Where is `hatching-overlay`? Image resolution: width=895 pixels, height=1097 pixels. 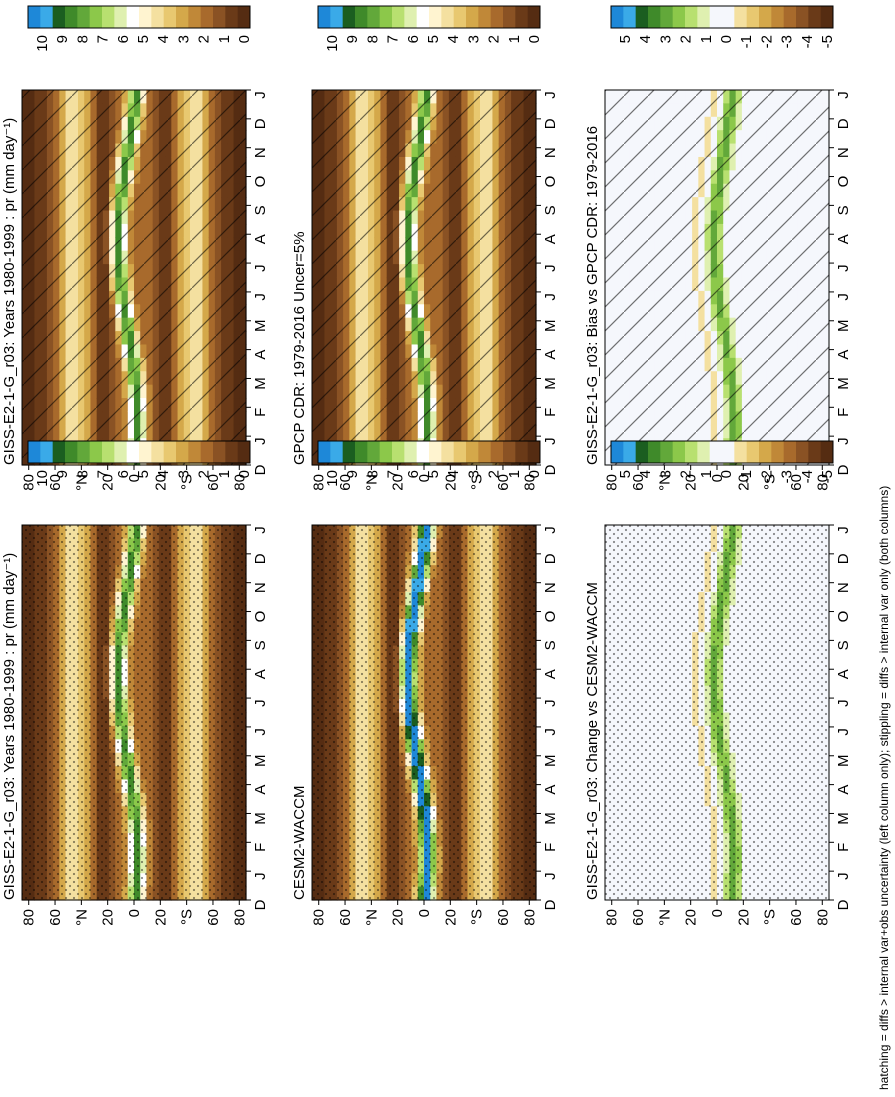
hatching-overlay is located at coordinates (424, 277).